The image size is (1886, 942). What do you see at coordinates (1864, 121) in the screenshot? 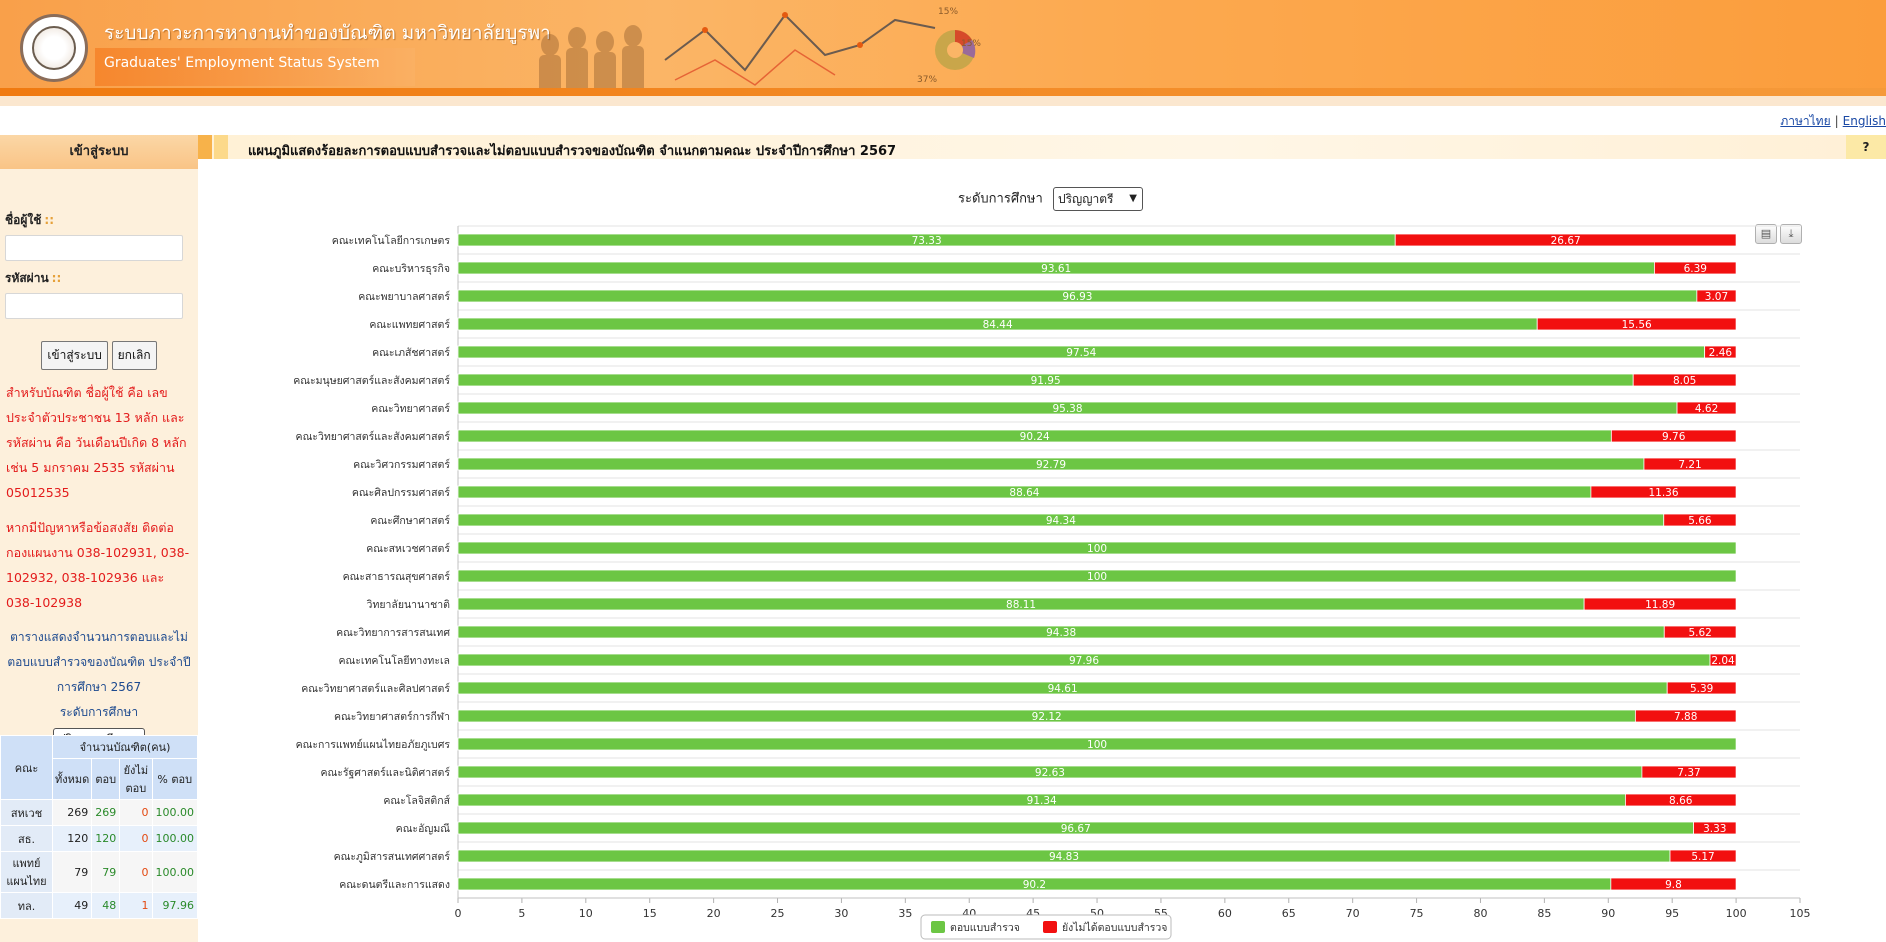
I see `lang-english-link: English` at bounding box center [1864, 121].